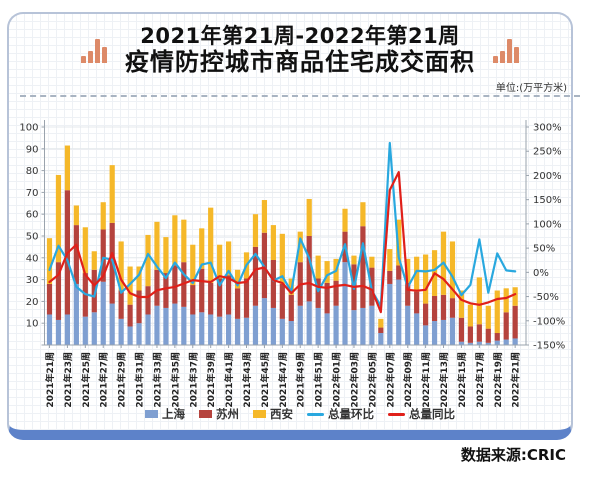  I want to click on legend-item: 总量同比, so click(421, 414).